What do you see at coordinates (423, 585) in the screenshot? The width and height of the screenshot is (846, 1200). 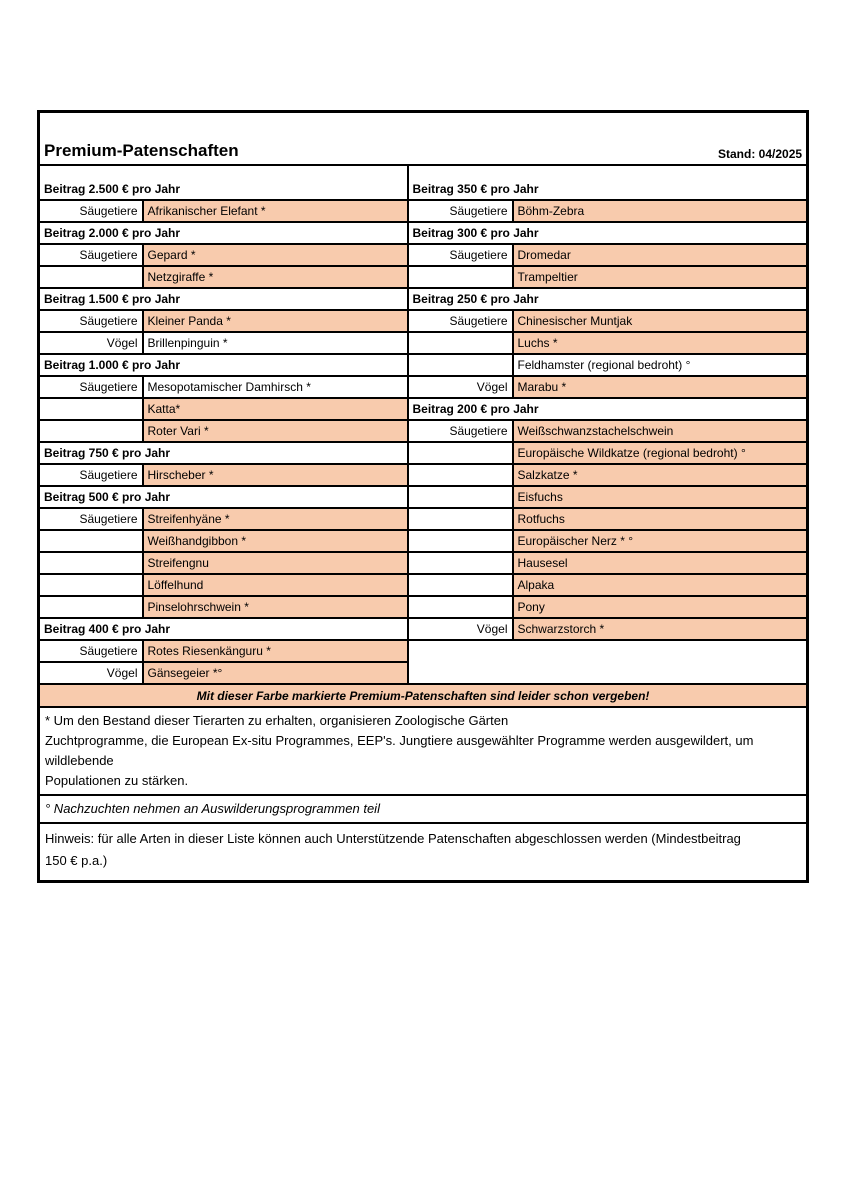 I see `table-row: Löffelhund Alpaka` at bounding box center [423, 585].